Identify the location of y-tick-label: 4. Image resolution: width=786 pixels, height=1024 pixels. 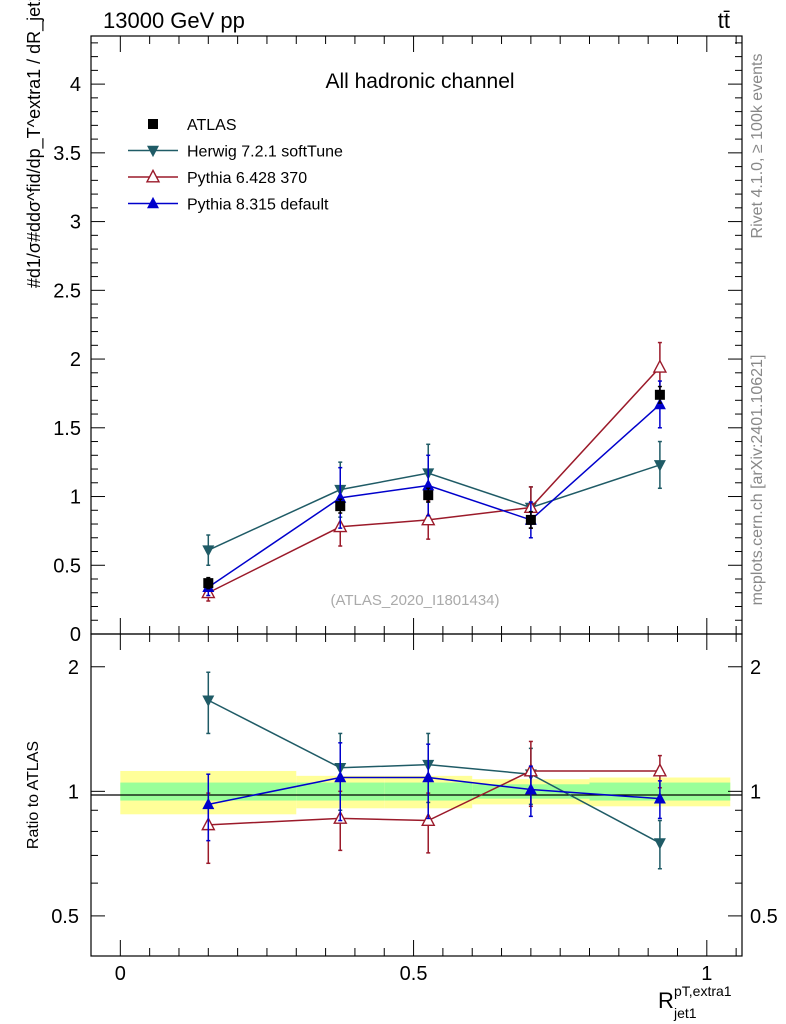
(75, 85).